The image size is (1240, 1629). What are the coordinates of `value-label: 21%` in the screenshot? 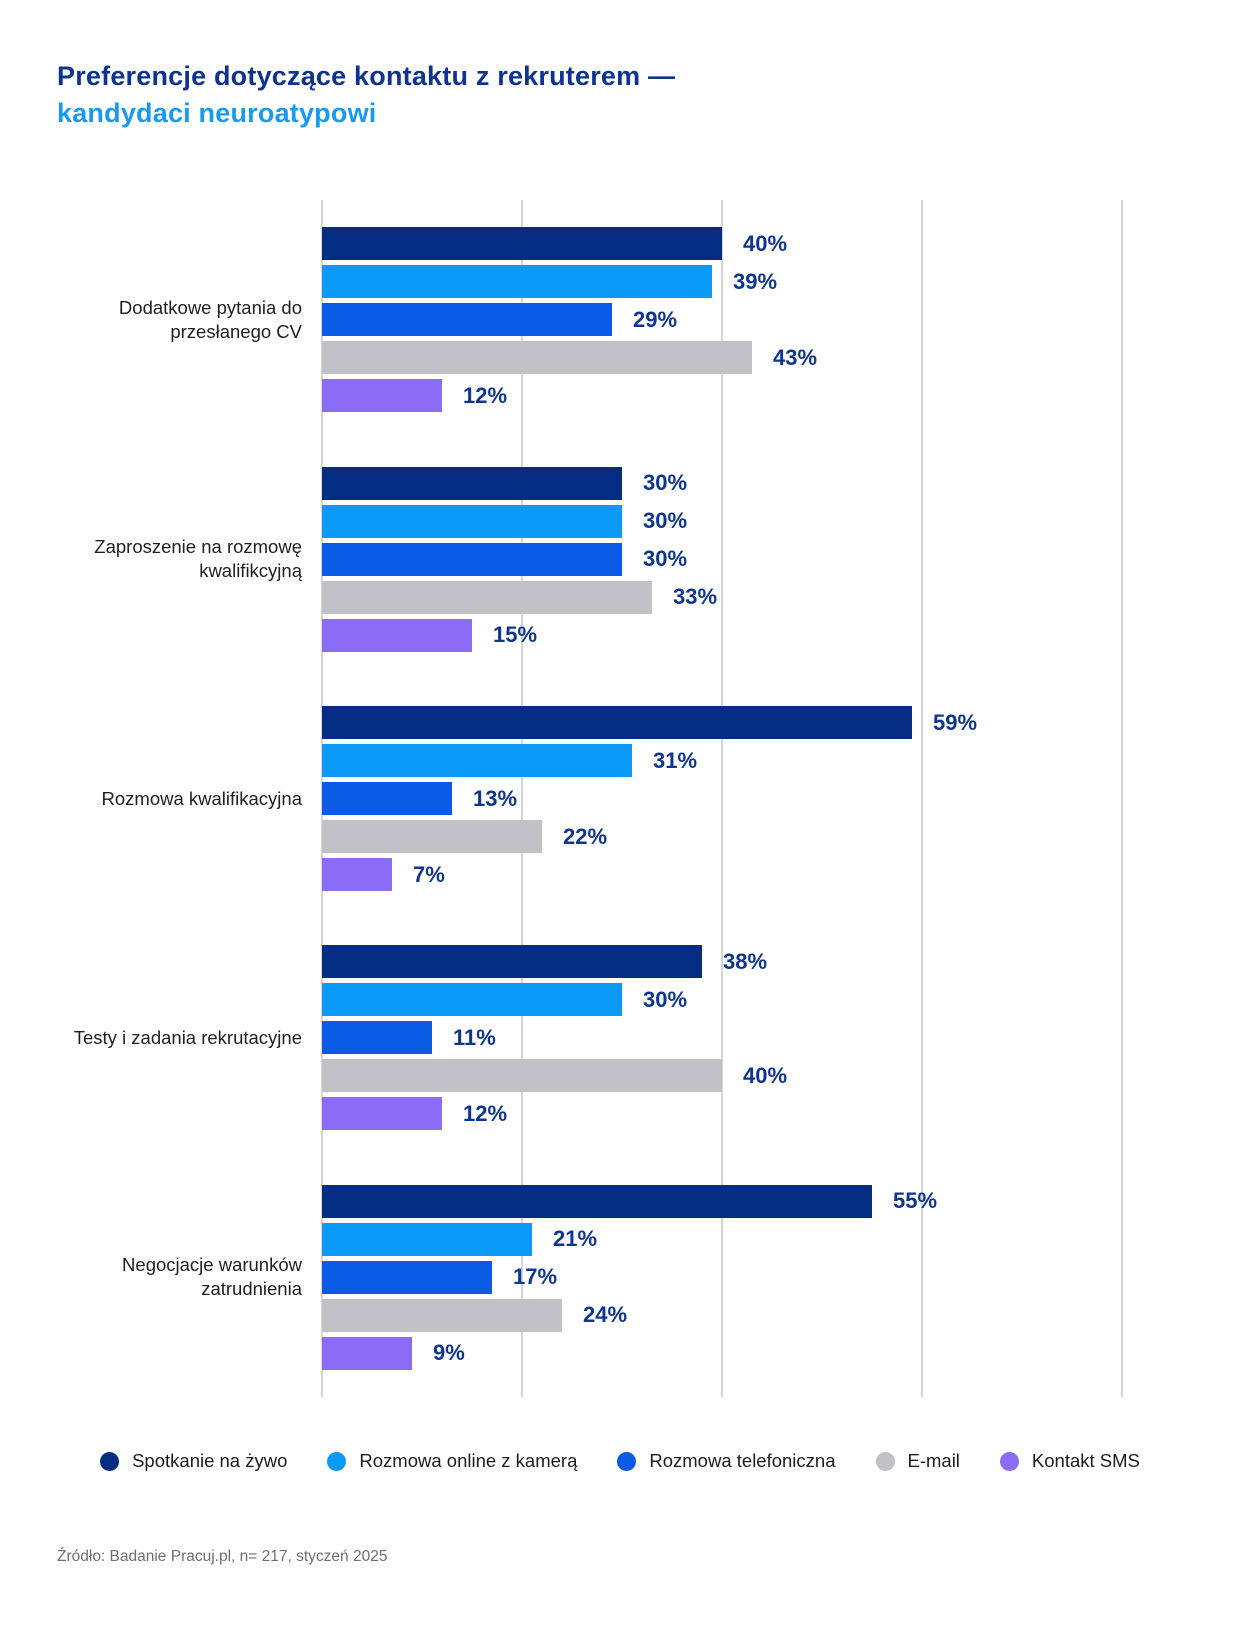 It's located at (575, 1239).